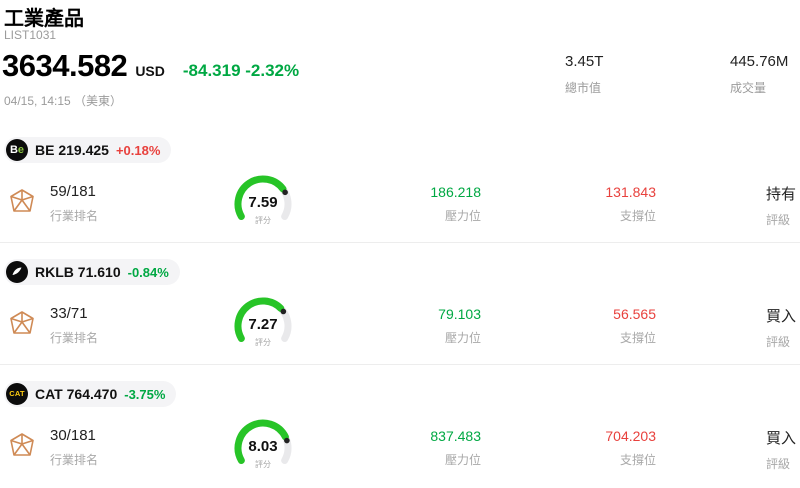 This screenshot has height=488, width=800. Describe the element at coordinates (83, 150) in the screenshot. I see `stock-price: 219.425` at that location.